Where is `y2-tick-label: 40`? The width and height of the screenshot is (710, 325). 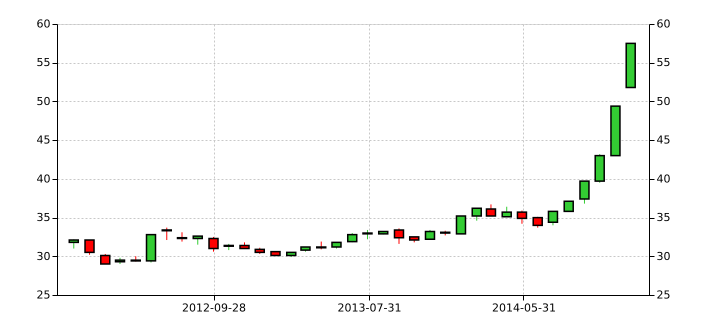 y2-tick-label: 40 is located at coordinates (663, 179).